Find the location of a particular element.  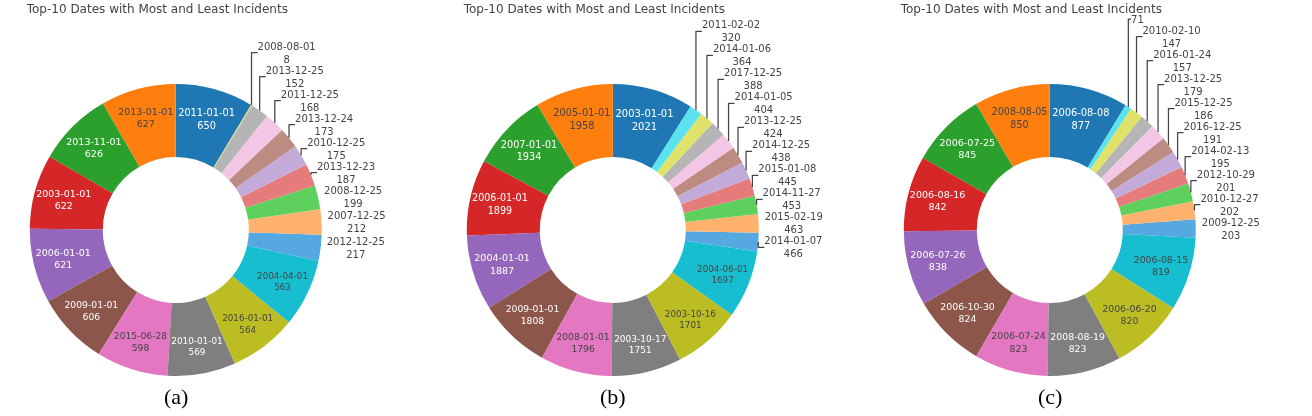

data-label: 168 is located at coordinates (310, 107).